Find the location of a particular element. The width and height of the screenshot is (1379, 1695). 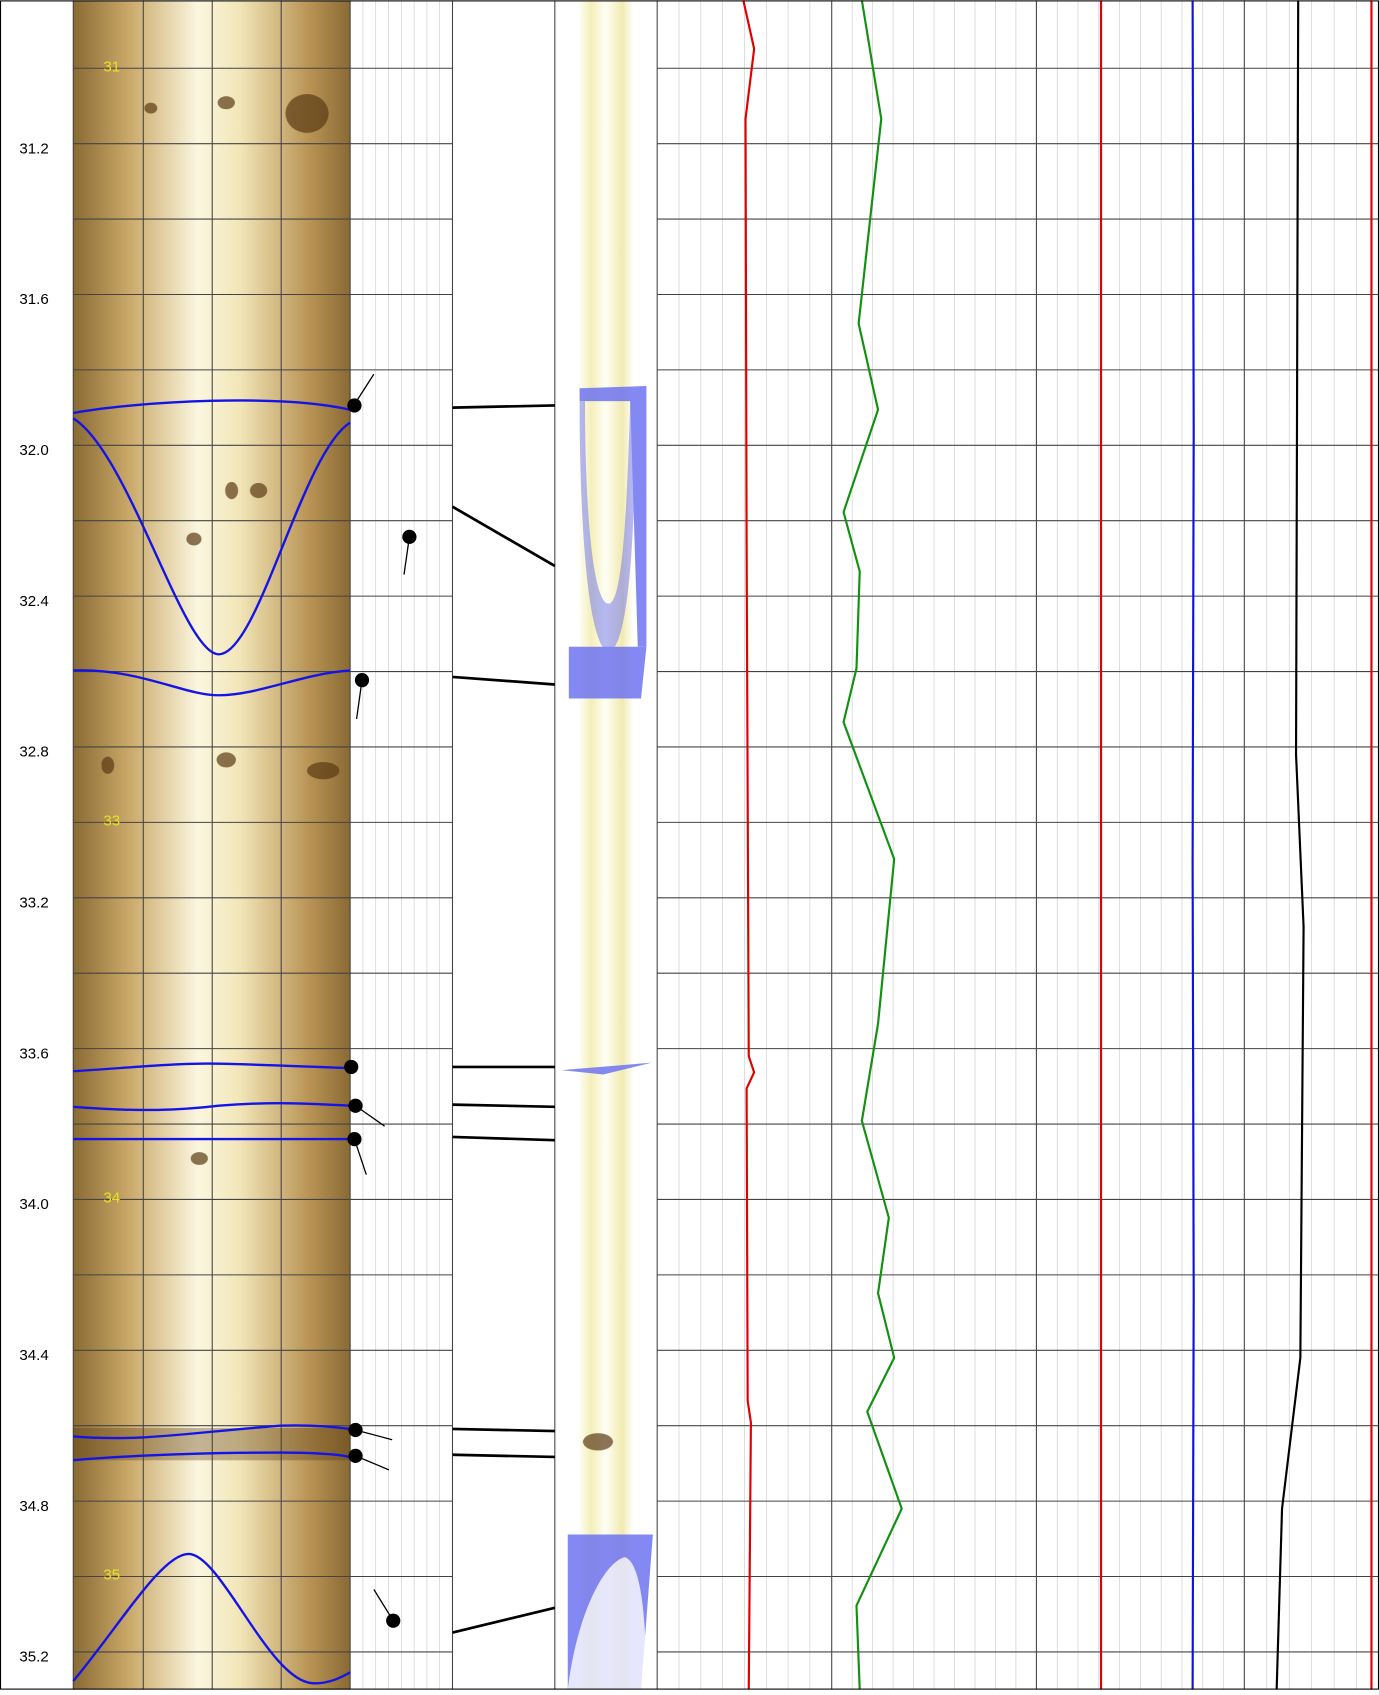

depth-label: 32.0 is located at coordinates (33, 450).